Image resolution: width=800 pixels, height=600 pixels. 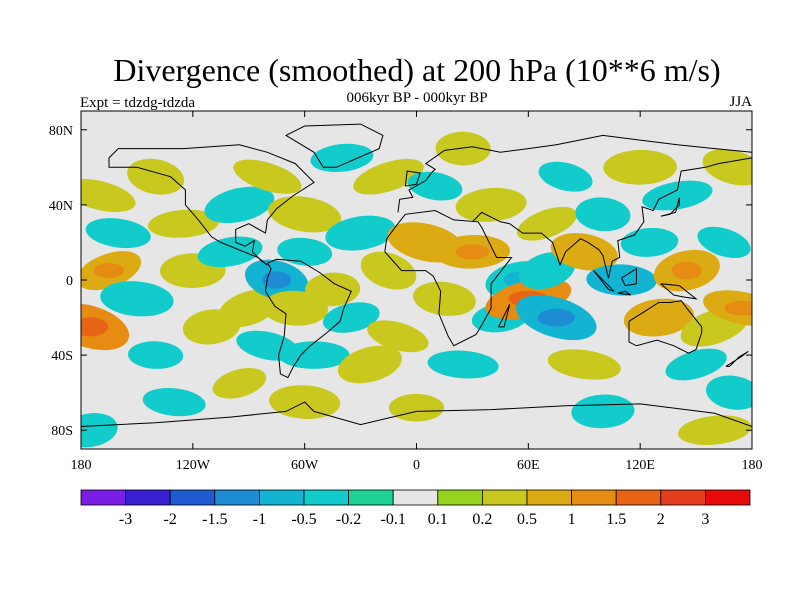 What do you see at coordinates (125, 519) in the screenshot?
I see `colorbar-label: -3` at bounding box center [125, 519].